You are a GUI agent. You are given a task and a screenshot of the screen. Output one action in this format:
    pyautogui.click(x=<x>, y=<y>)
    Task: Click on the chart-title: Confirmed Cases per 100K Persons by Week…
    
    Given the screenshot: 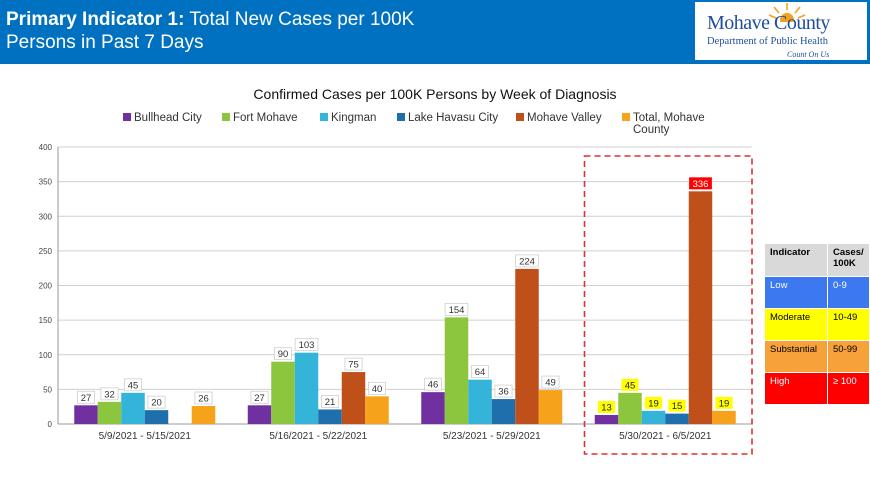 What is the action you would take?
    pyautogui.click(x=435, y=94)
    